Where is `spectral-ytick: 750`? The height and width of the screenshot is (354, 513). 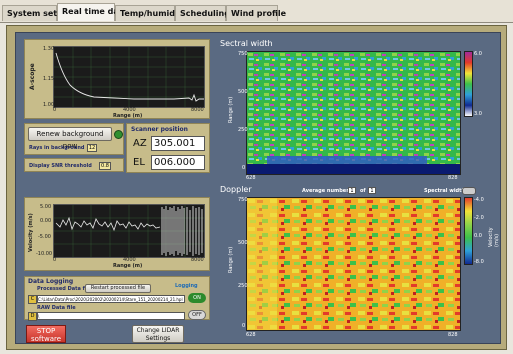 spectral-ytick: 750 is located at coordinates (243, 54).